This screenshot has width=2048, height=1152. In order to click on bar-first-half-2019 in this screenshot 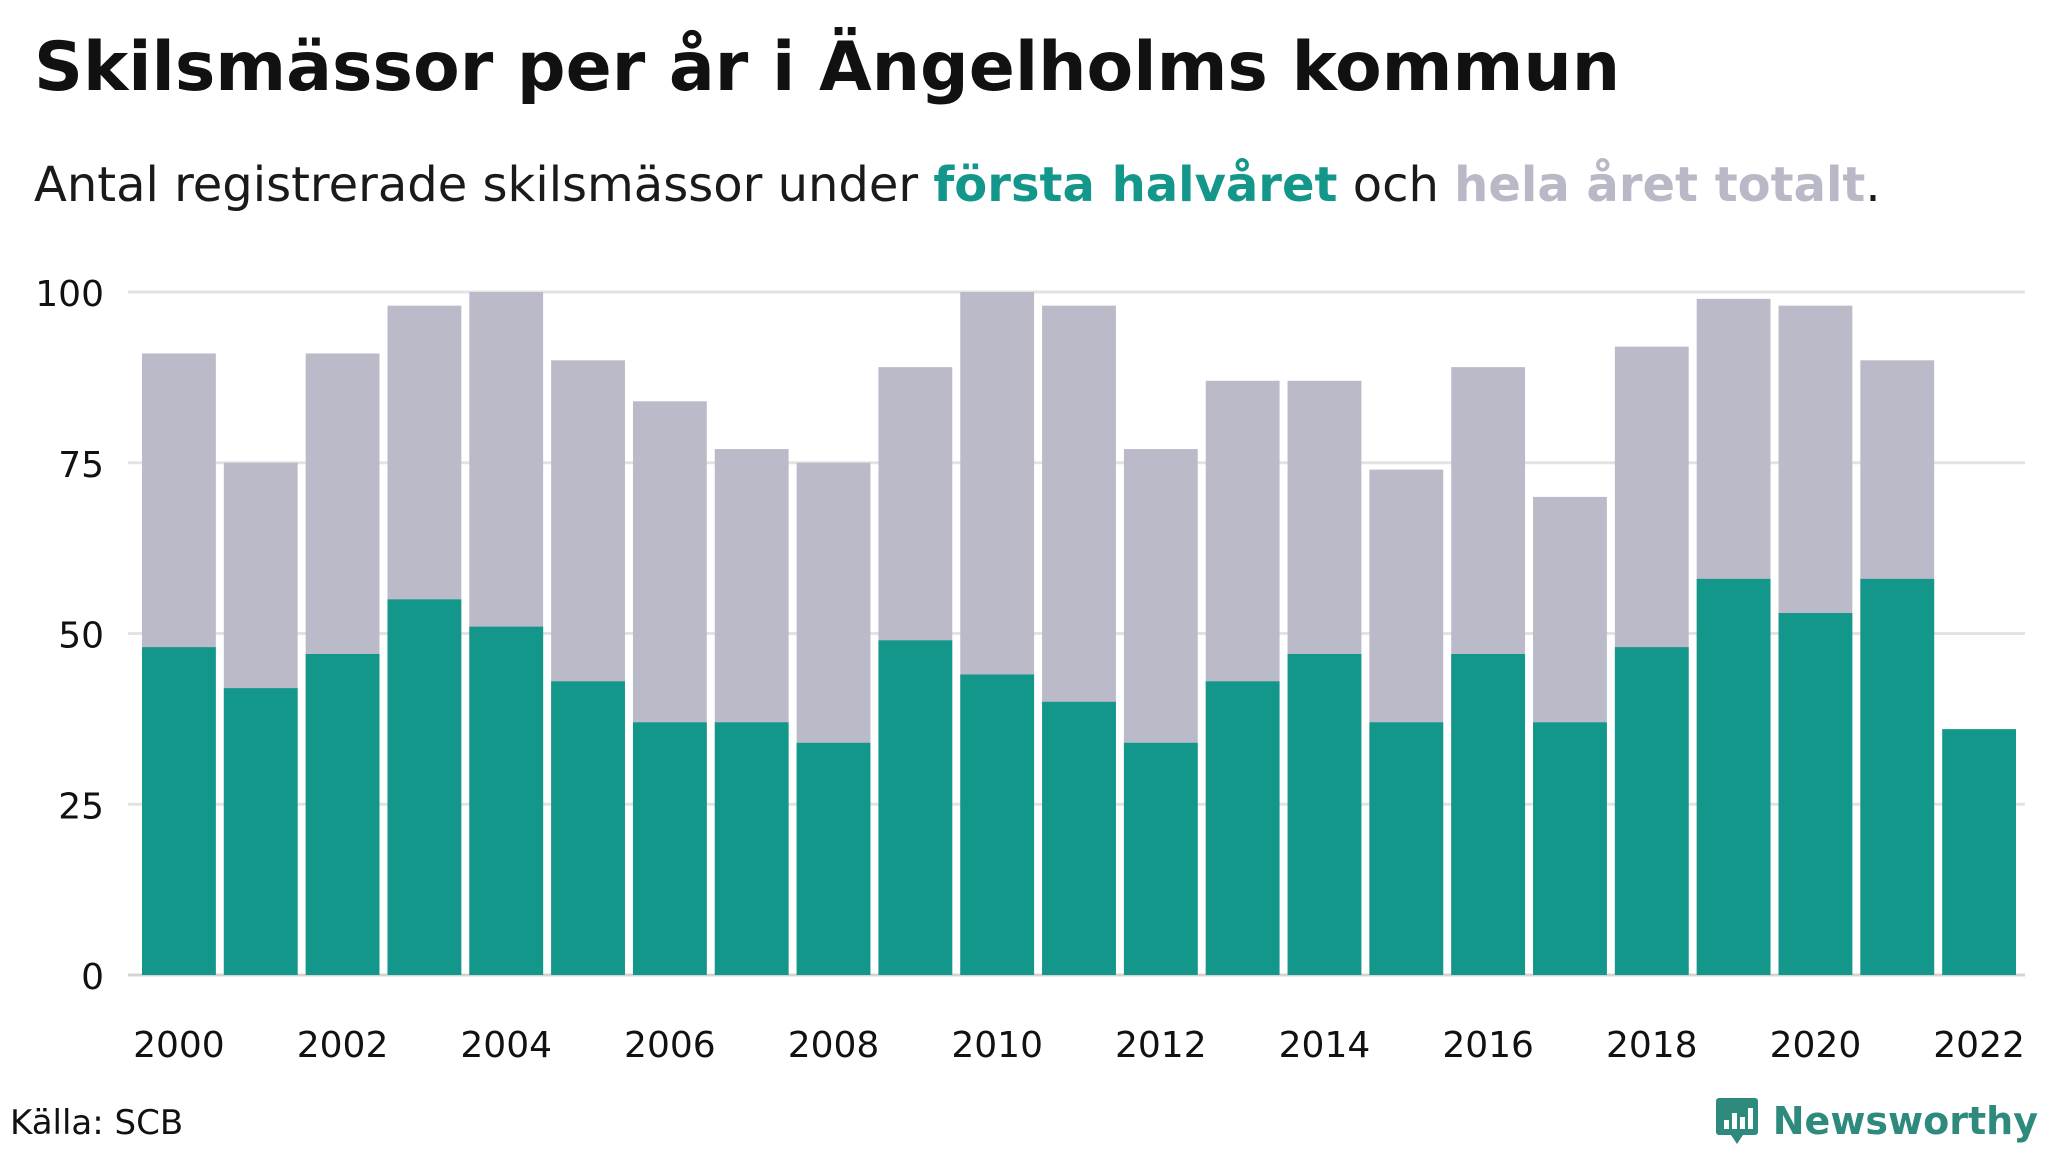, I will do `click(1733, 776)`.